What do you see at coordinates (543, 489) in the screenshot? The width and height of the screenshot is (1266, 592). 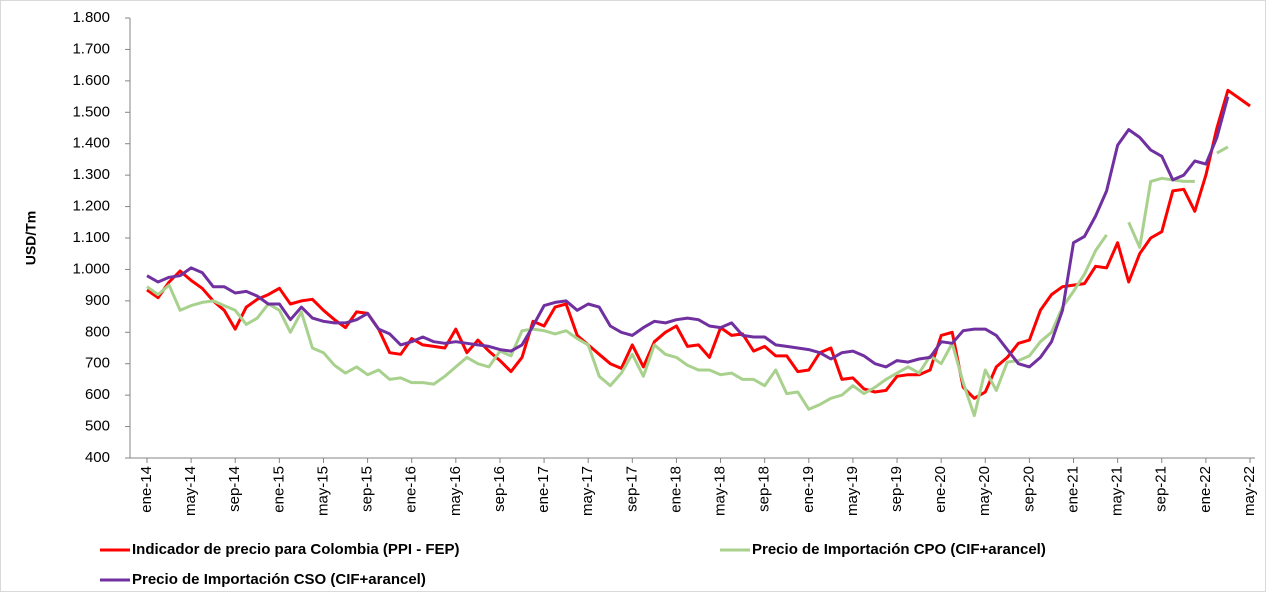 I see `x-tick-label: ene-17` at bounding box center [543, 489].